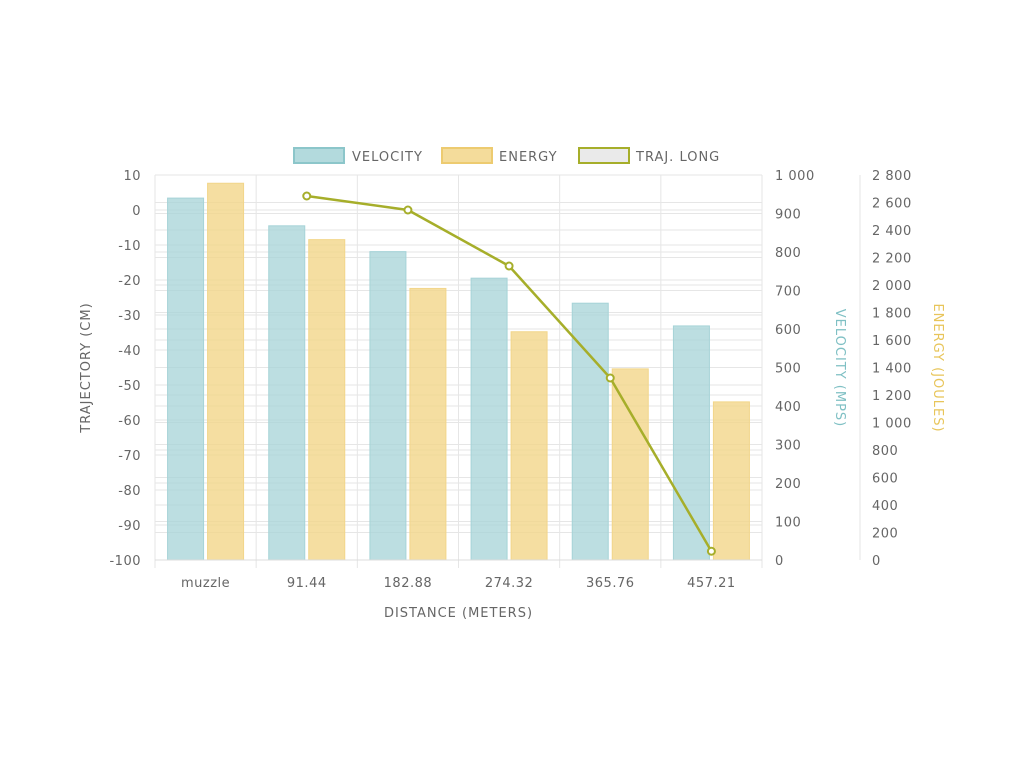 This screenshot has width=1024, height=768. Describe the element at coordinates (136, 211) in the screenshot. I see `trajectory-tick-label: 0` at that location.